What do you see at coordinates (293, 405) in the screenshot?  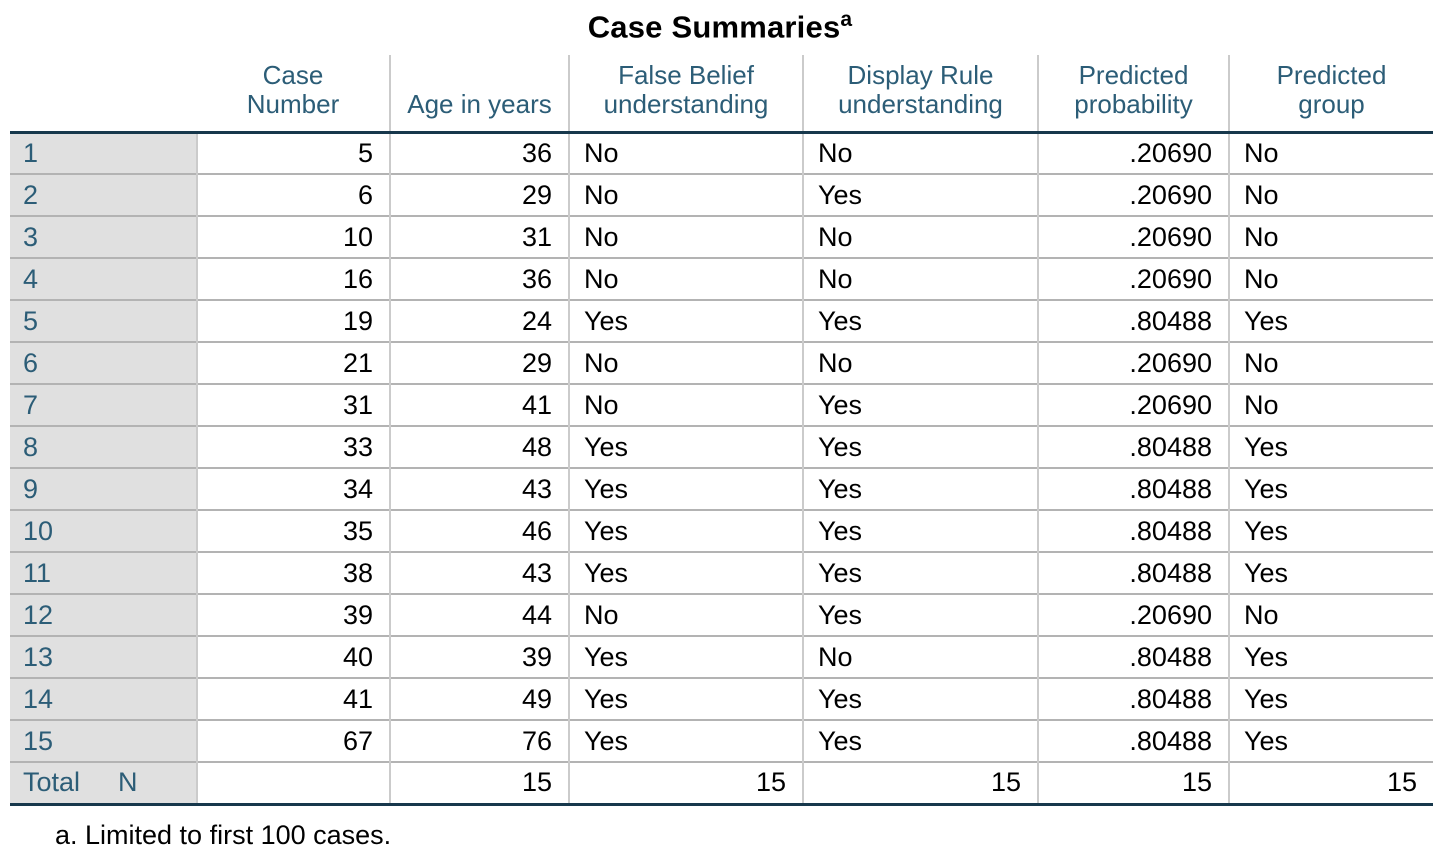 I see `cell-case-number: 31` at bounding box center [293, 405].